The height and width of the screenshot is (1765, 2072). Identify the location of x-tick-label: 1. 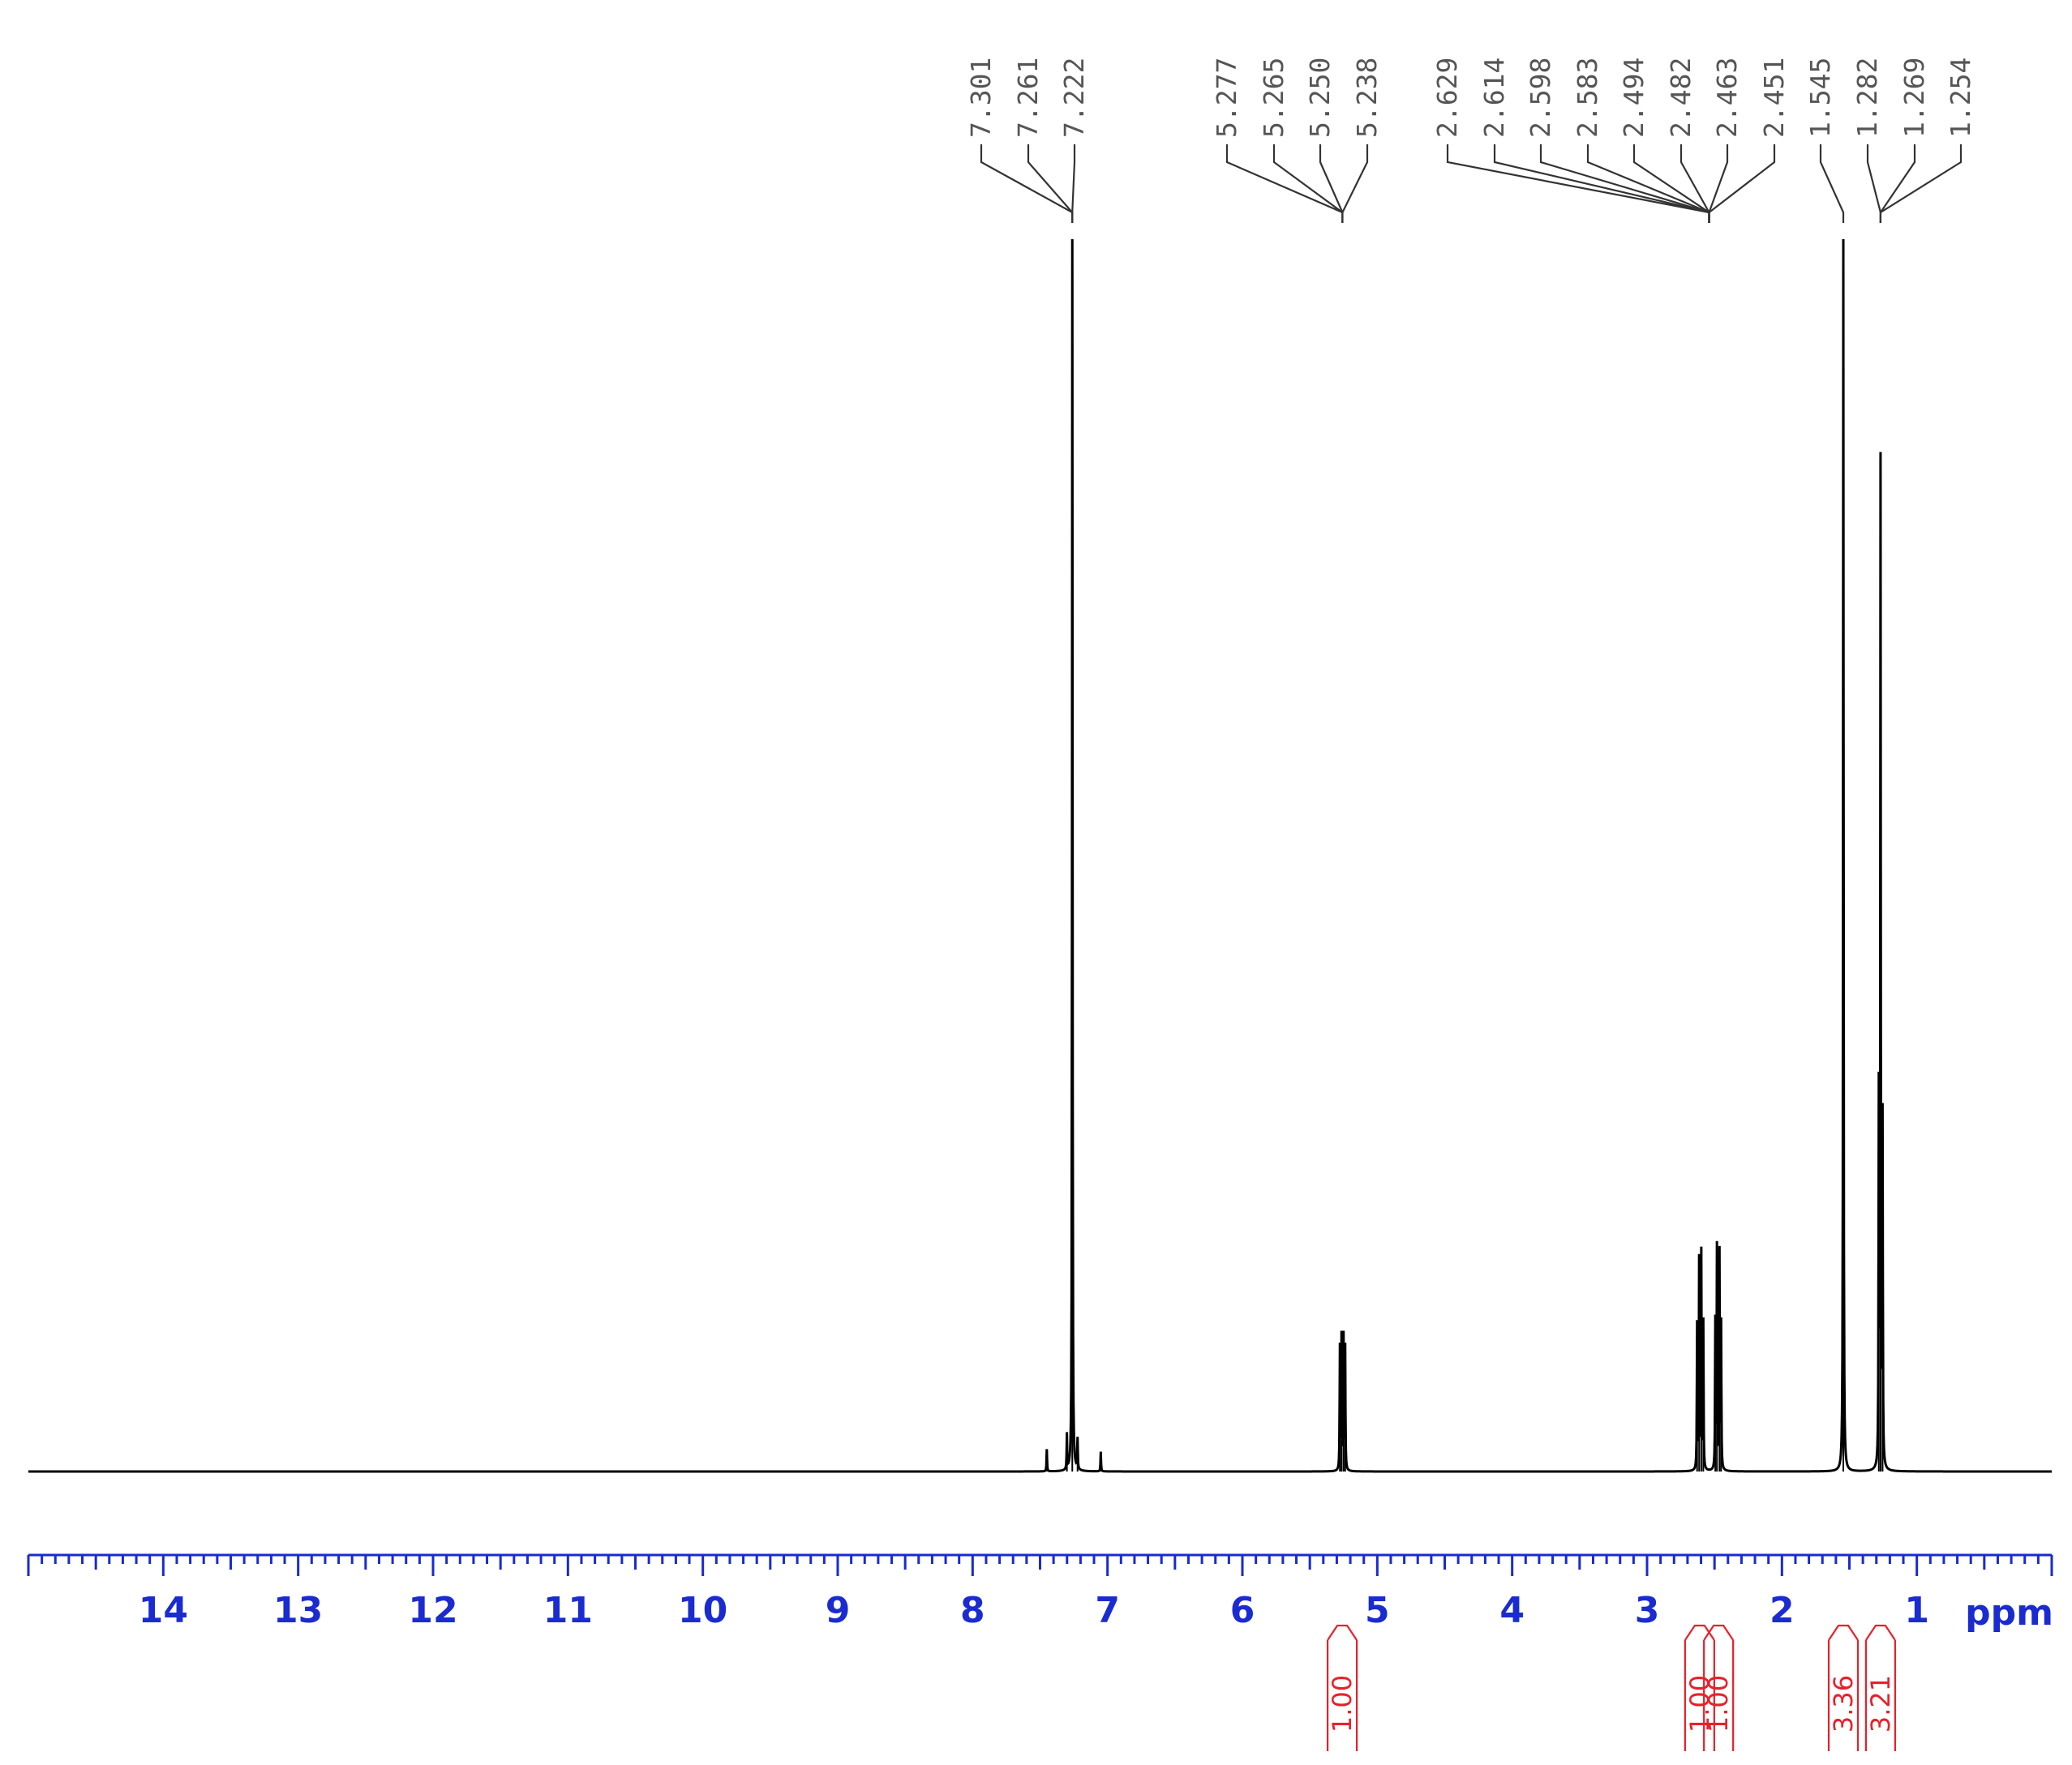
(1916, 1611).